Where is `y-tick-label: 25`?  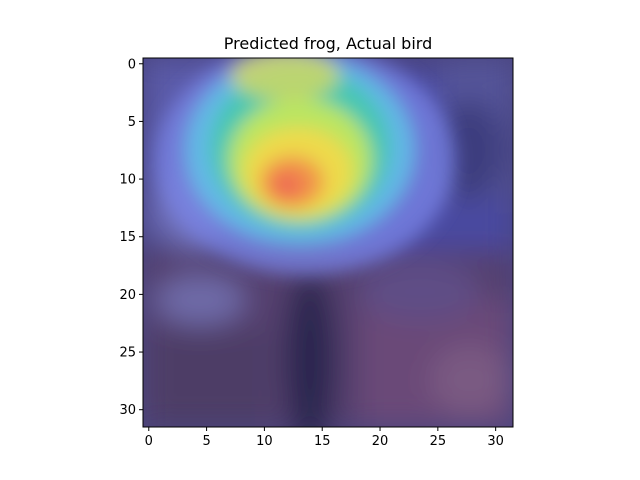 y-tick-label: 25 is located at coordinates (127, 353).